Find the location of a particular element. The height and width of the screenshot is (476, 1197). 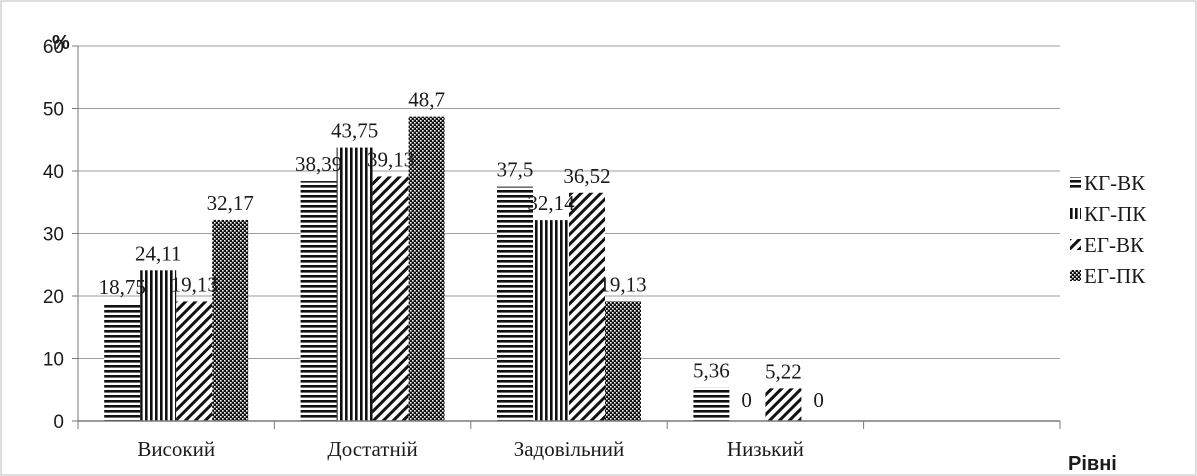

category-label: Високий is located at coordinates (176, 449).